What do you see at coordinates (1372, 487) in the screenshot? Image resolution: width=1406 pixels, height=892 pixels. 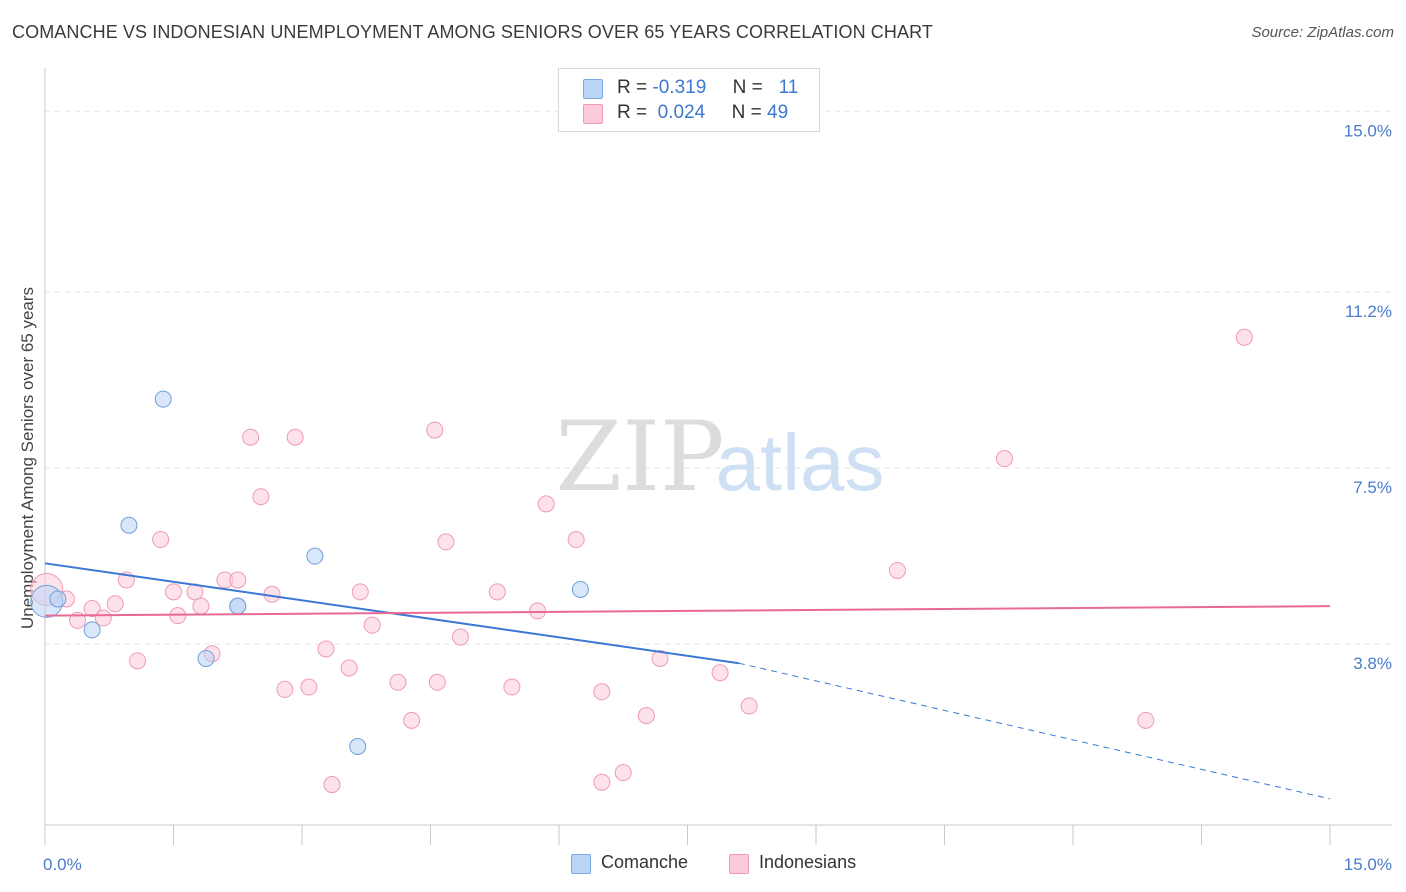 I see `y-tick-label: 7.5%` at bounding box center [1372, 487].